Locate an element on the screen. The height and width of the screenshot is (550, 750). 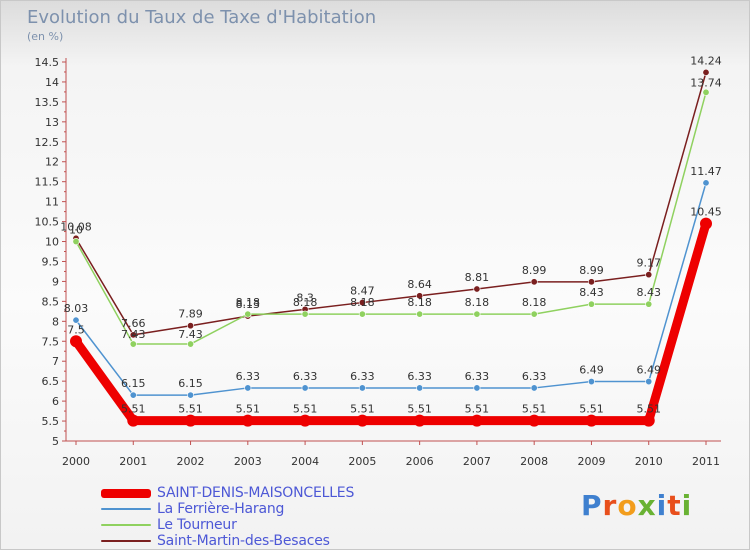
data-label: 6.49 is located at coordinates (591, 370).